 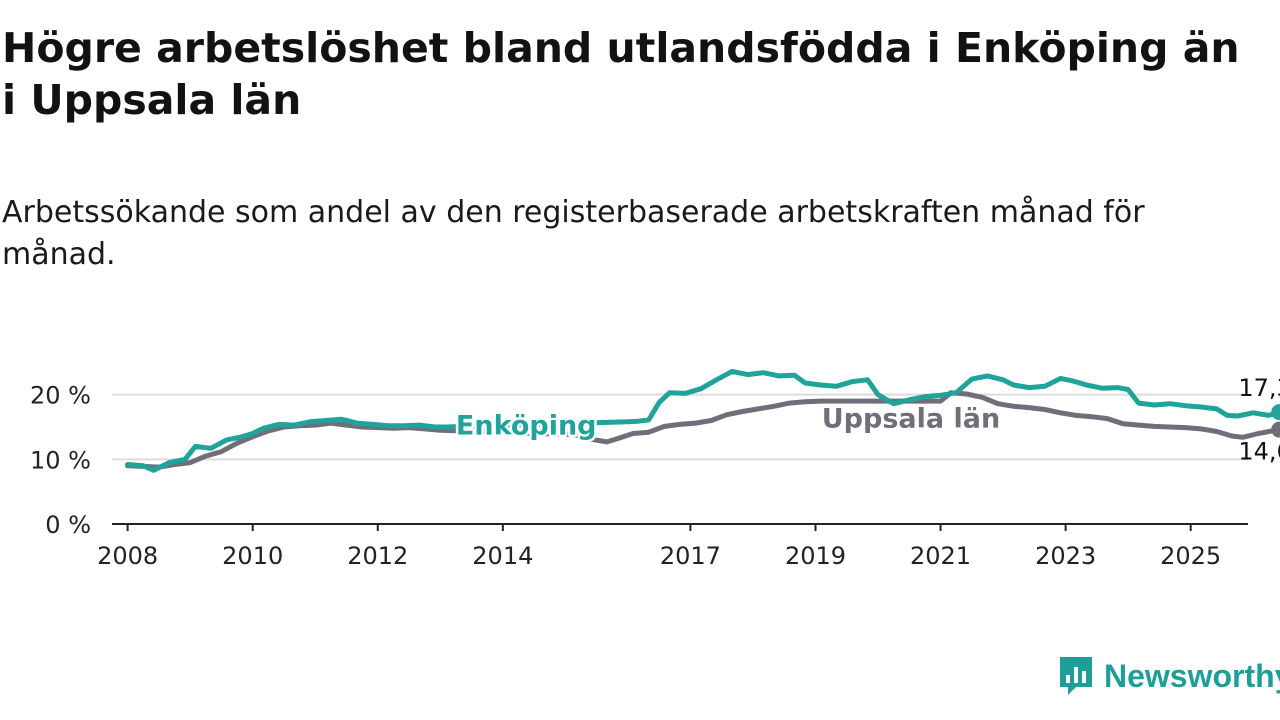 I want to click on series-line-uppsala-l-n, so click(x=702, y=430).